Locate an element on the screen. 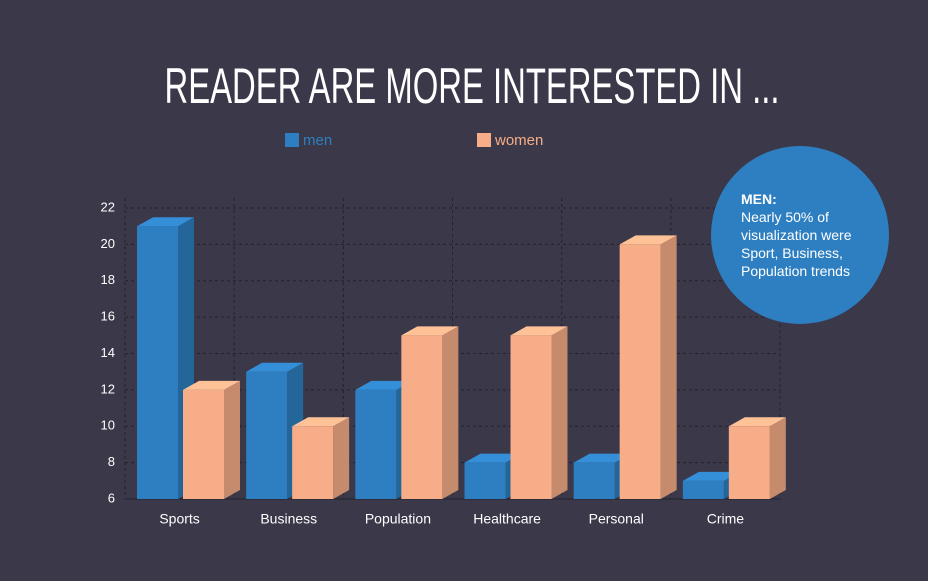  y-tick-label: 22 is located at coordinates (108, 206).